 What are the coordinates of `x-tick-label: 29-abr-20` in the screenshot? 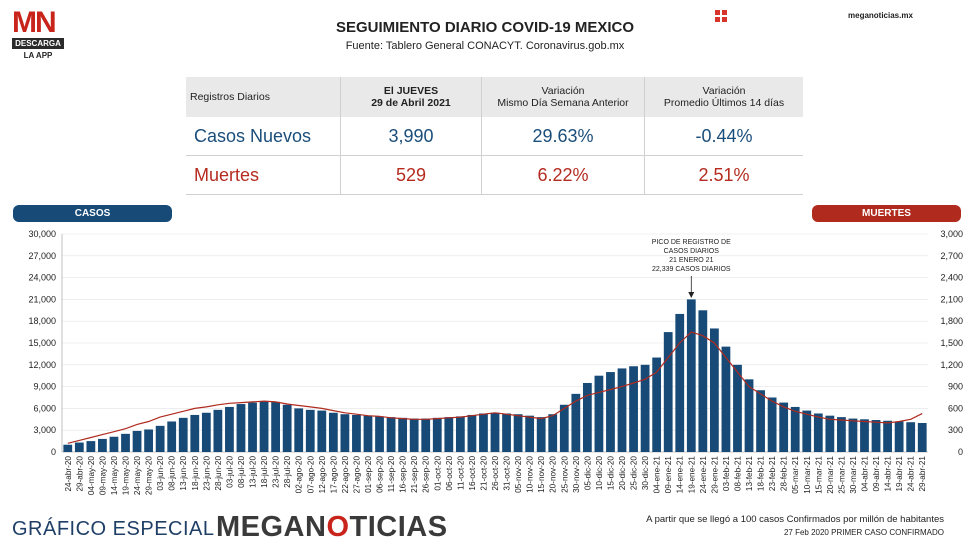 It's located at (79, 474).